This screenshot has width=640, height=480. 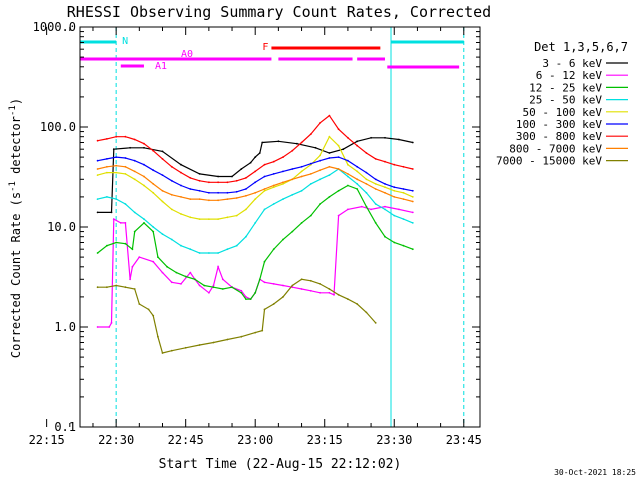 I want to click on legend-label-2: 12 - 25 keV, so click(x=565, y=87).